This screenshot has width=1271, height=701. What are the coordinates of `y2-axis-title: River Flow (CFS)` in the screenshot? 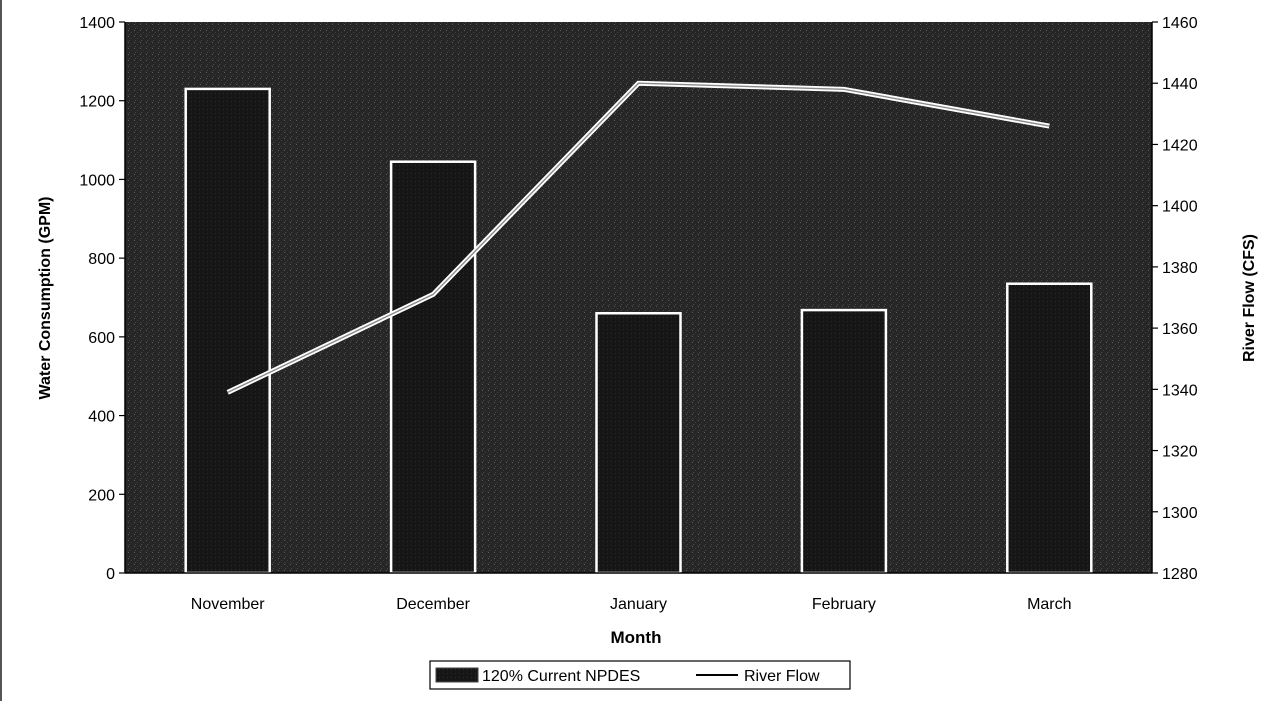 It's located at (1249, 298).